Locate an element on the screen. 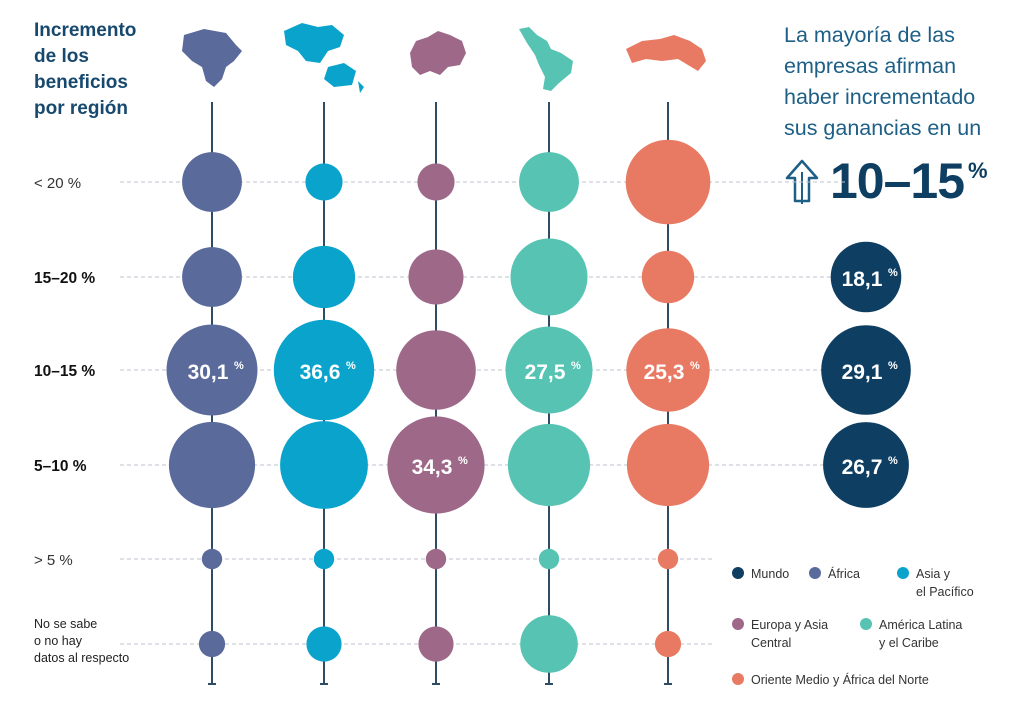 The height and width of the screenshot is (716, 1024). value-label: 26,7 is located at coordinates (862, 467).